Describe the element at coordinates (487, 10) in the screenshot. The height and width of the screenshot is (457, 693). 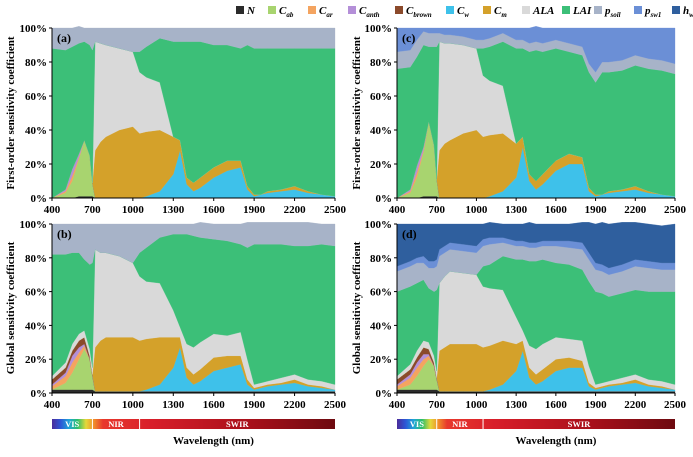
I see `legend-swatch-Cm` at that location.